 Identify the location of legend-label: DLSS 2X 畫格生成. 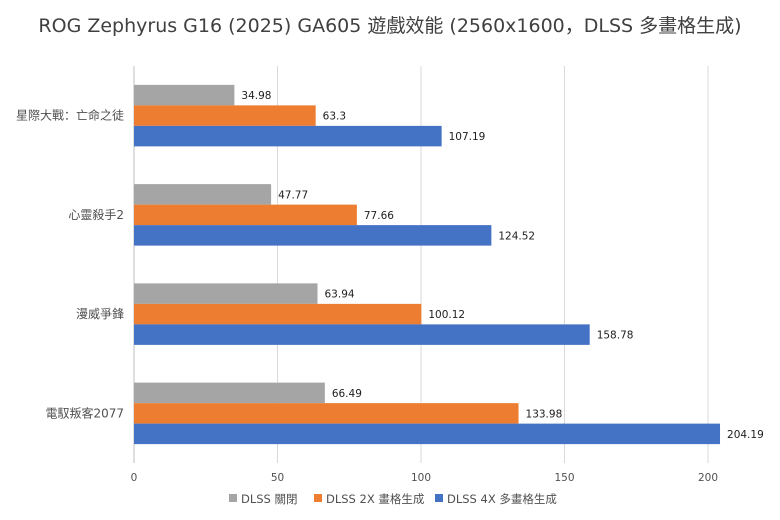
(375, 499).